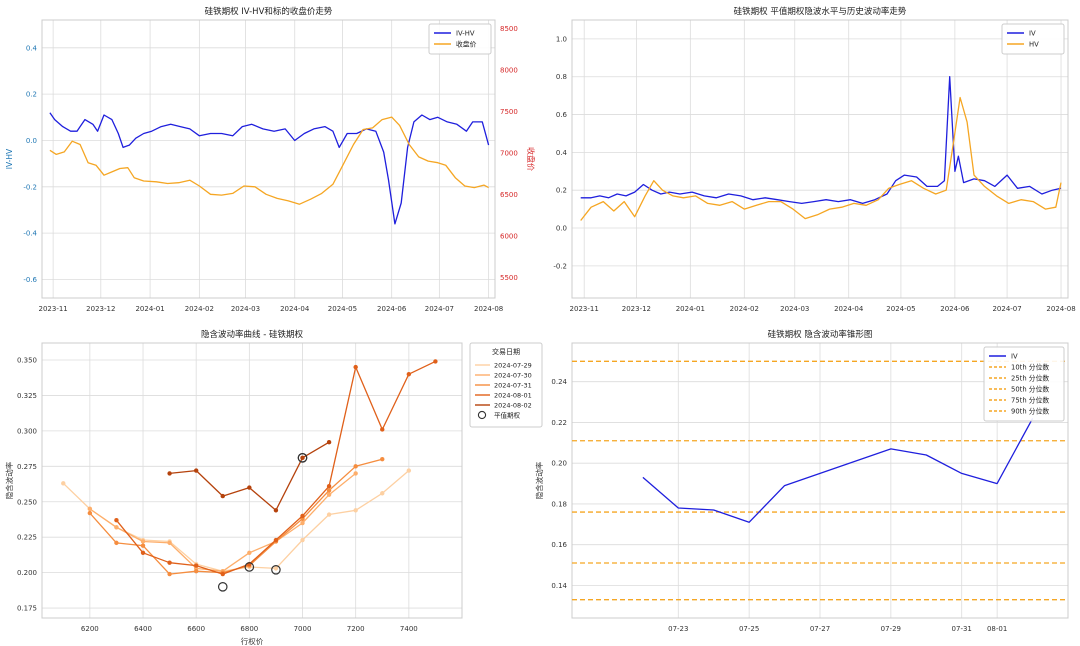 The width and height of the screenshot is (1080, 646). What do you see at coordinates (891, 629) in the screenshot?
I see `x-tick-label: 07-29` at bounding box center [891, 629].